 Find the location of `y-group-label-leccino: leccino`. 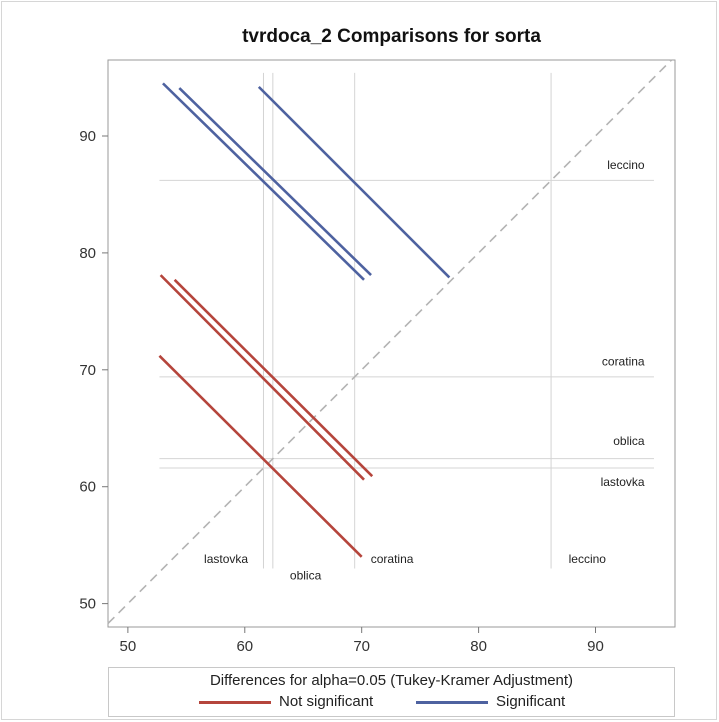

y-group-label-leccino: leccino is located at coordinates (626, 165).